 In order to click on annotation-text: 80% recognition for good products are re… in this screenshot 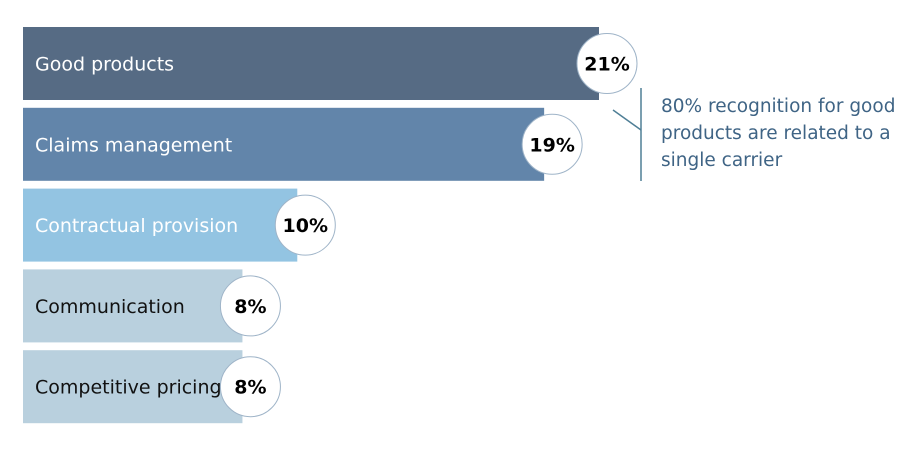, I will do `click(786, 133)`.